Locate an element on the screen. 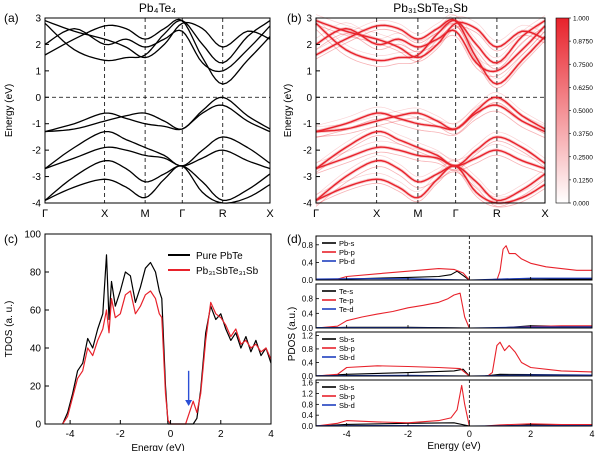 This screenshot has height=451, width=600. x-axis-label: Energy (eV) is located at coordinates (157, 447).